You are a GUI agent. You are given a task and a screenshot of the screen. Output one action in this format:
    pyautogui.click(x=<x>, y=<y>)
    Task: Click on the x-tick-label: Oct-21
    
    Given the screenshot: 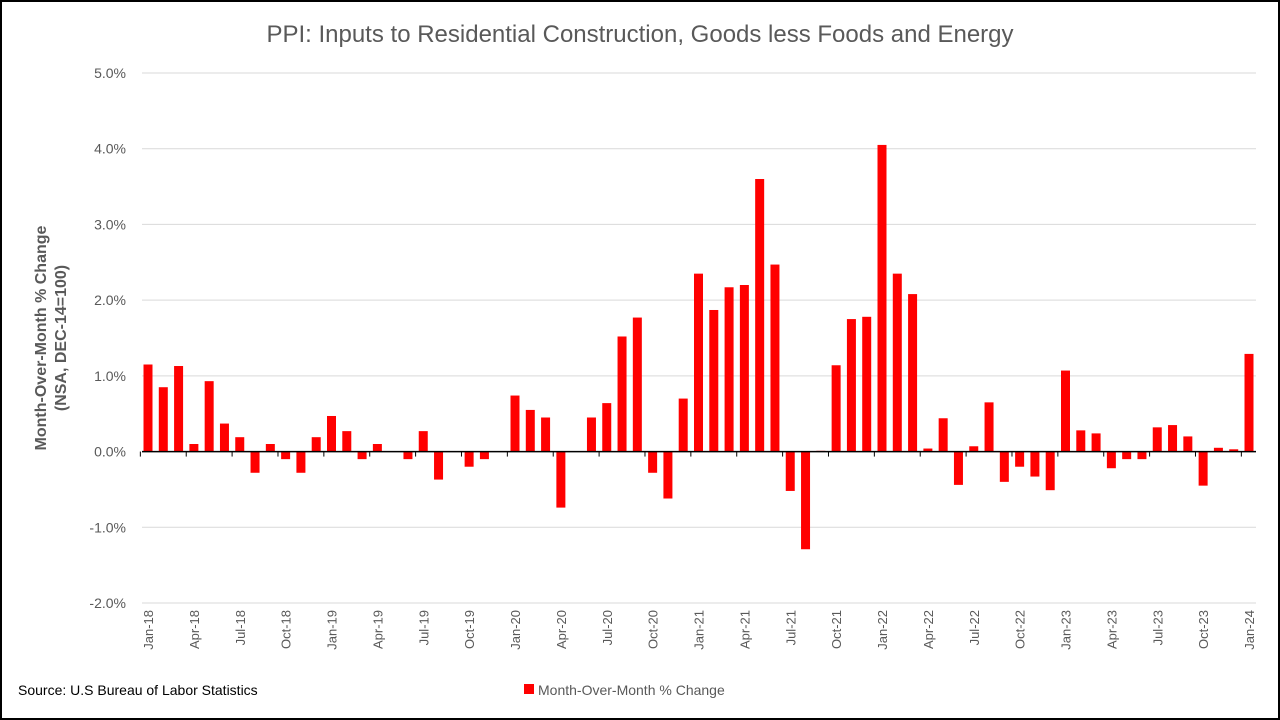 What is the action you would take?
    pyautogui.click(x=836, y=629)
    